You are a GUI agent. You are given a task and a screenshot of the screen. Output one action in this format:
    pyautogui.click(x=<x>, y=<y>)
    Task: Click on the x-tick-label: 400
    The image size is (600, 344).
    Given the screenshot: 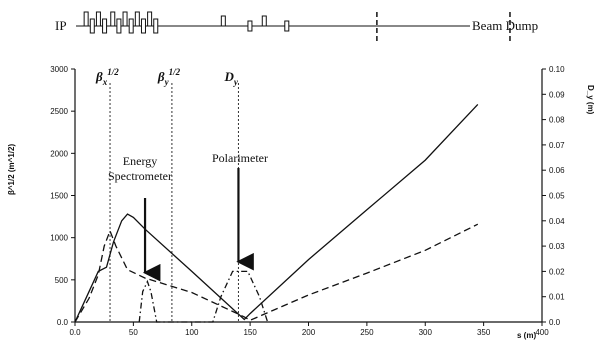 What is the action you would take?
    pyautogui.click(x=542, y=332)
    